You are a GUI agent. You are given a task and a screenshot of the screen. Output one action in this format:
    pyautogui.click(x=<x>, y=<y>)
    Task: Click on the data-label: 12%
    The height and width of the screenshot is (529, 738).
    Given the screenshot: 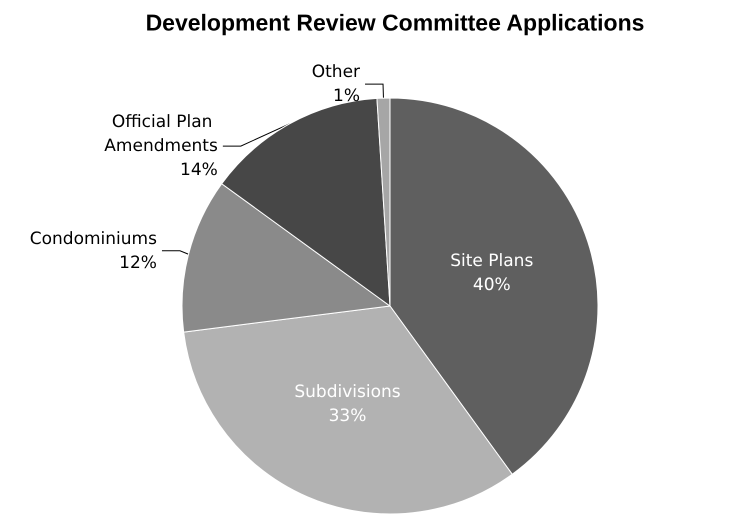 What is the action you would take?
    pyautogui.click(x=138, y=262)
    